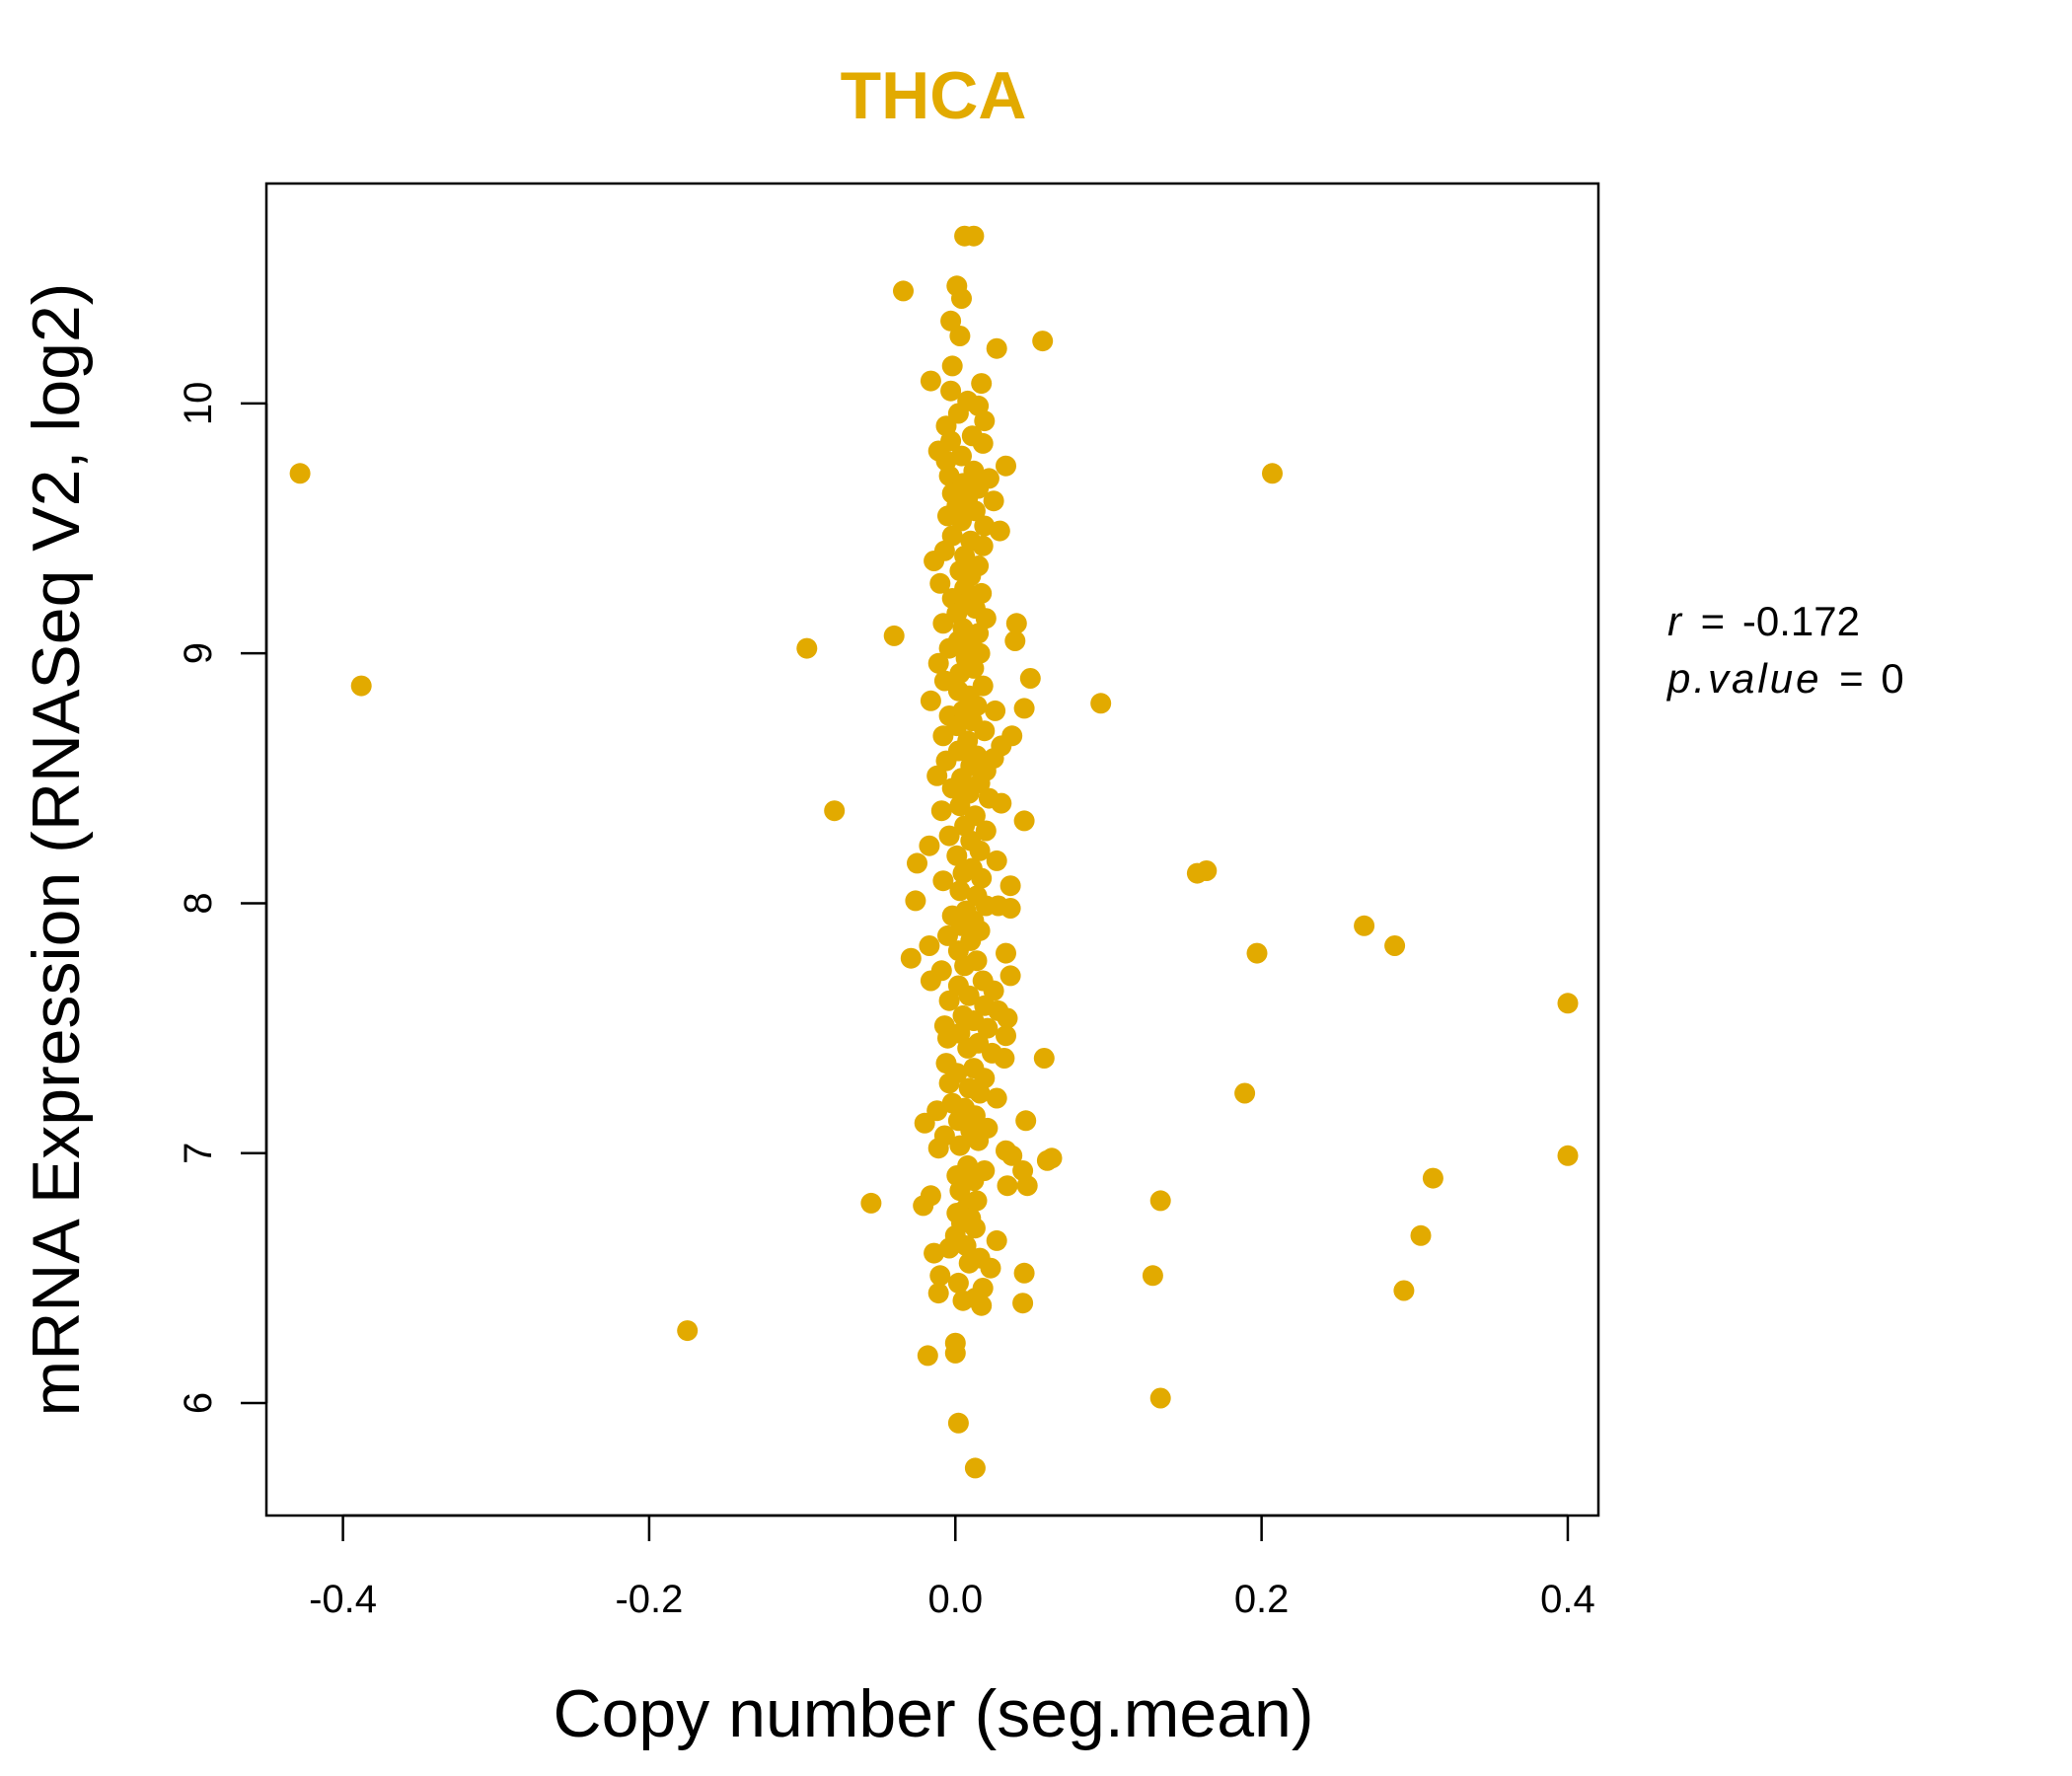 Image resolution: width=2072 pixels, height=1776 pixels. I want to click on y-axis-title: mRNA Expression (RNASeq V2, log2), so click(57, 850).